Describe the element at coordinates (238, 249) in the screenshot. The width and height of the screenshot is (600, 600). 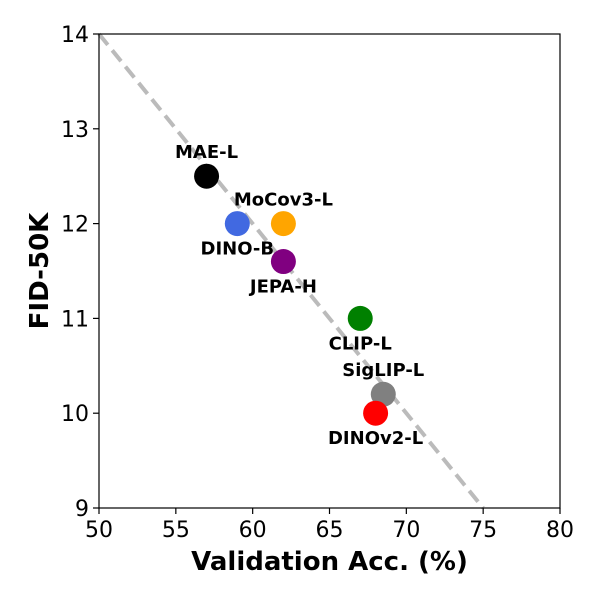
I see `point-label: DINO-B` at that location.